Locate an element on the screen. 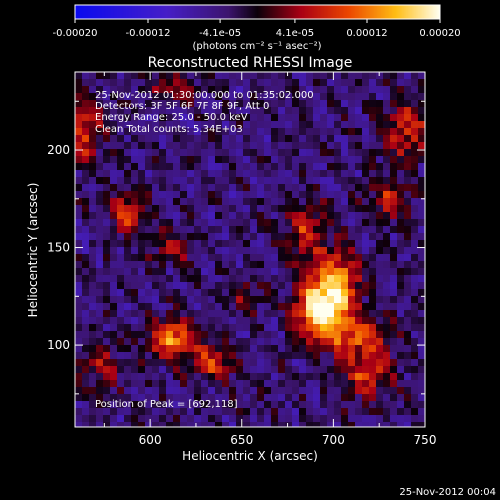 The height and width of the screenshot is (500, 500). colorbar-tick-label: -0.00020 is located at coordinates (75, 33).